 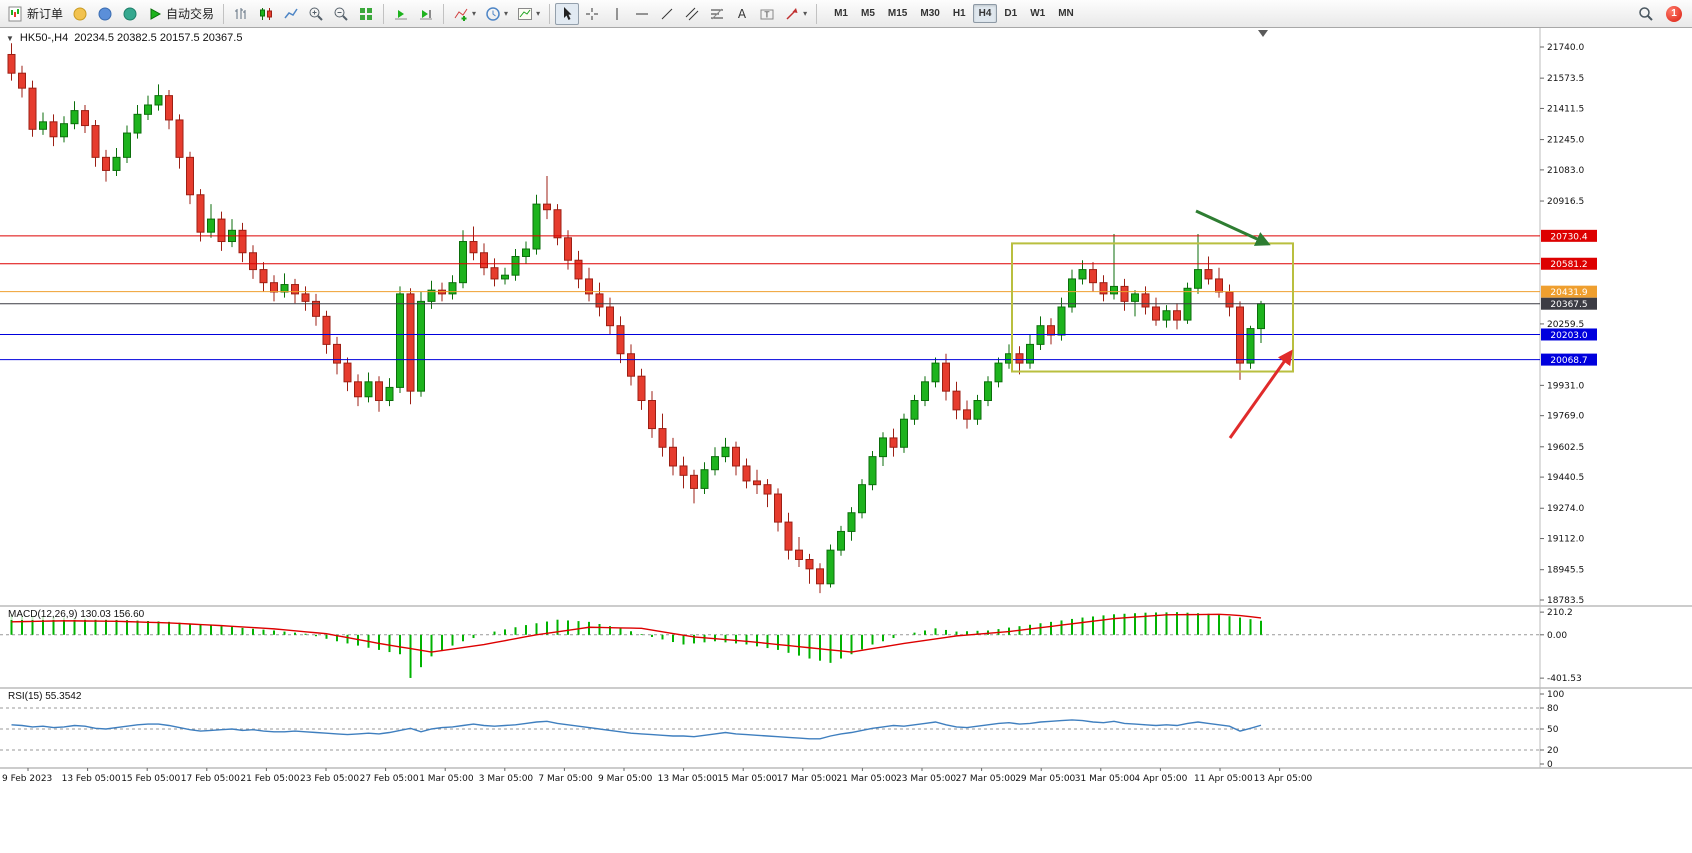 What do you see at coordinates (1565, 386) in the screenshot?
I see `price-axis-label: 19931.0` at bounding box center [1565, 386].